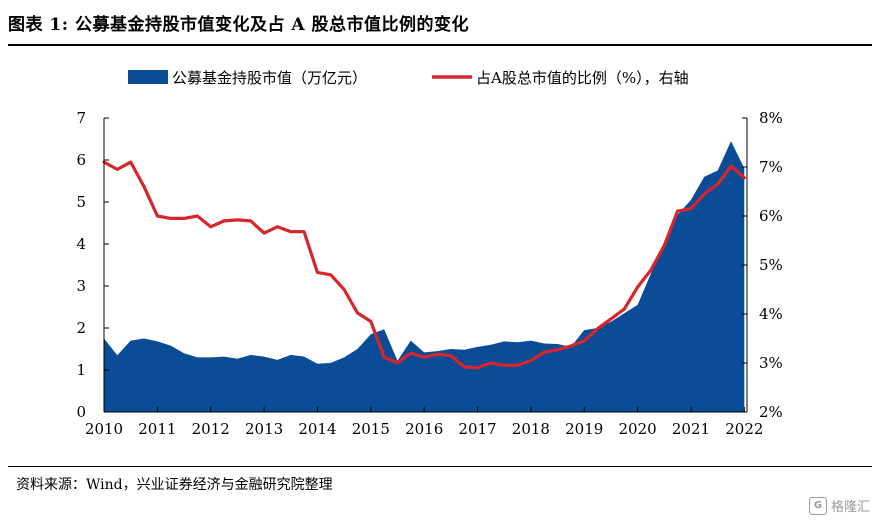 This screenshot has width=880, height=521. Describe the element at coordinates (440, 45) in the screenshot. I see `title-rule` at that location.